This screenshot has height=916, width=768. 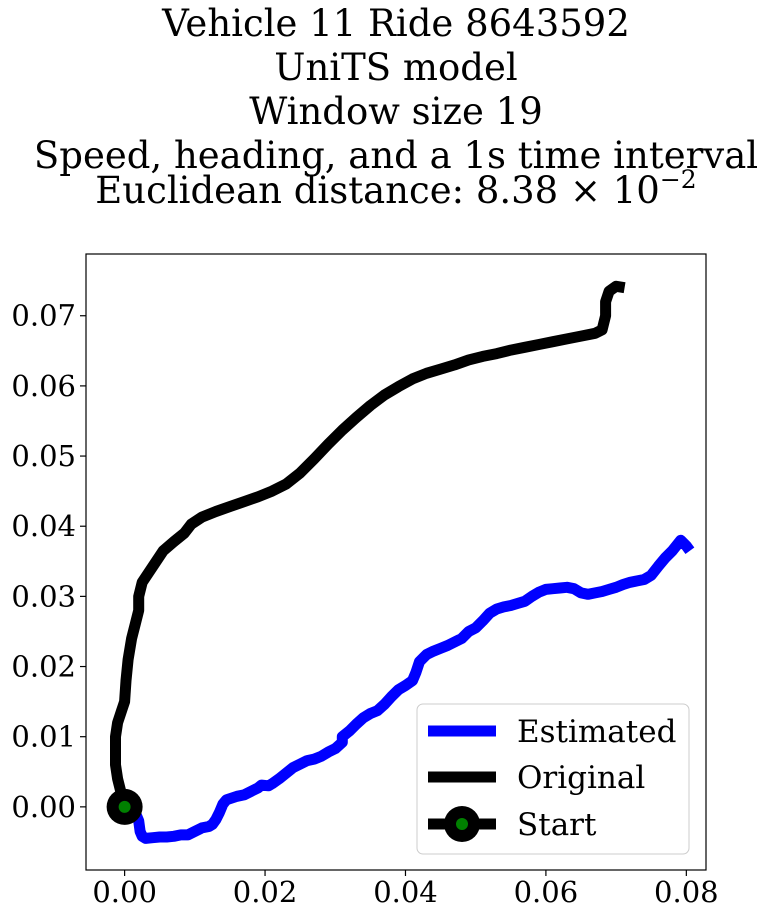 What do you see at coordinates (43, 807) in the screenshot?
I see `y-tick-label: 0.00` at bounding box center [43, 807].